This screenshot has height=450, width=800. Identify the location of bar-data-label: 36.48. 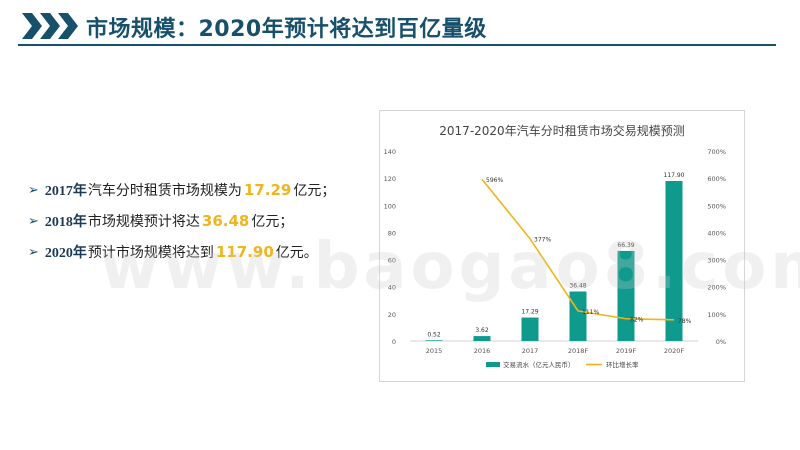
(577, 285).